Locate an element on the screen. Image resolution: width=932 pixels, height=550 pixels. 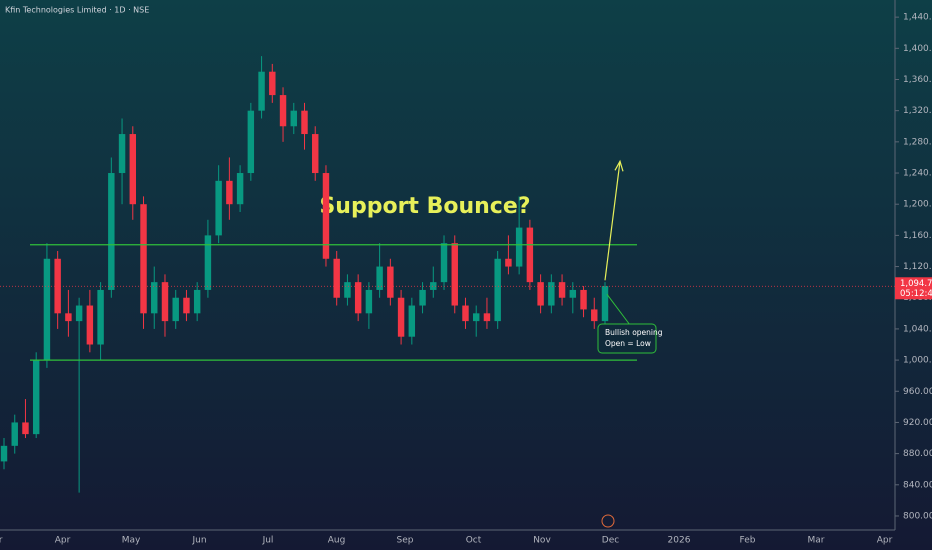
headline: Support Bounce? is located at coordinates (424, 206).